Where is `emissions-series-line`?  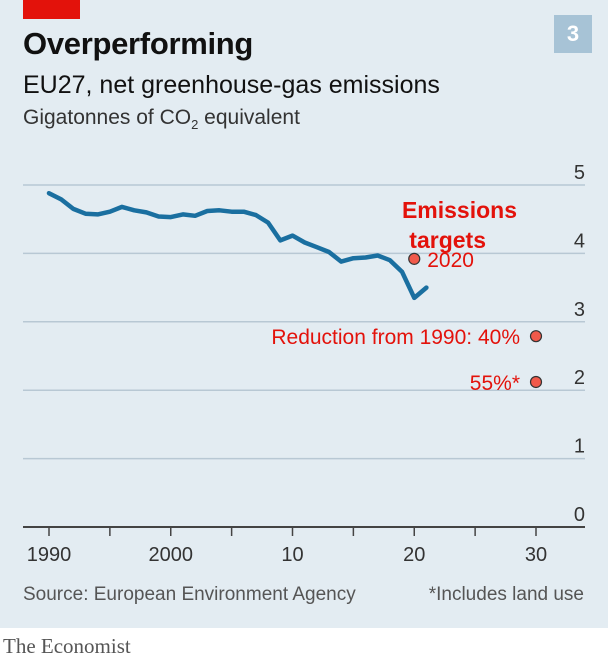 emissions-series-line is located at coordinates (237, 245).